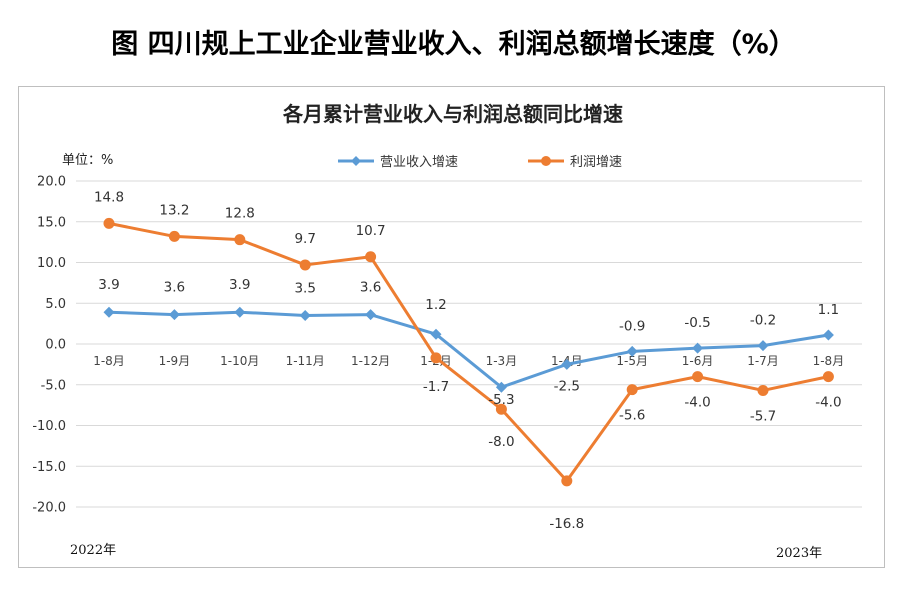 Image resolution: width=907 pixels, height=589 pixels. What do you see at coordinates (55, 304) in the screenshot?
I see `y-tick-label: 5.0` at bounding box center [55, 304].